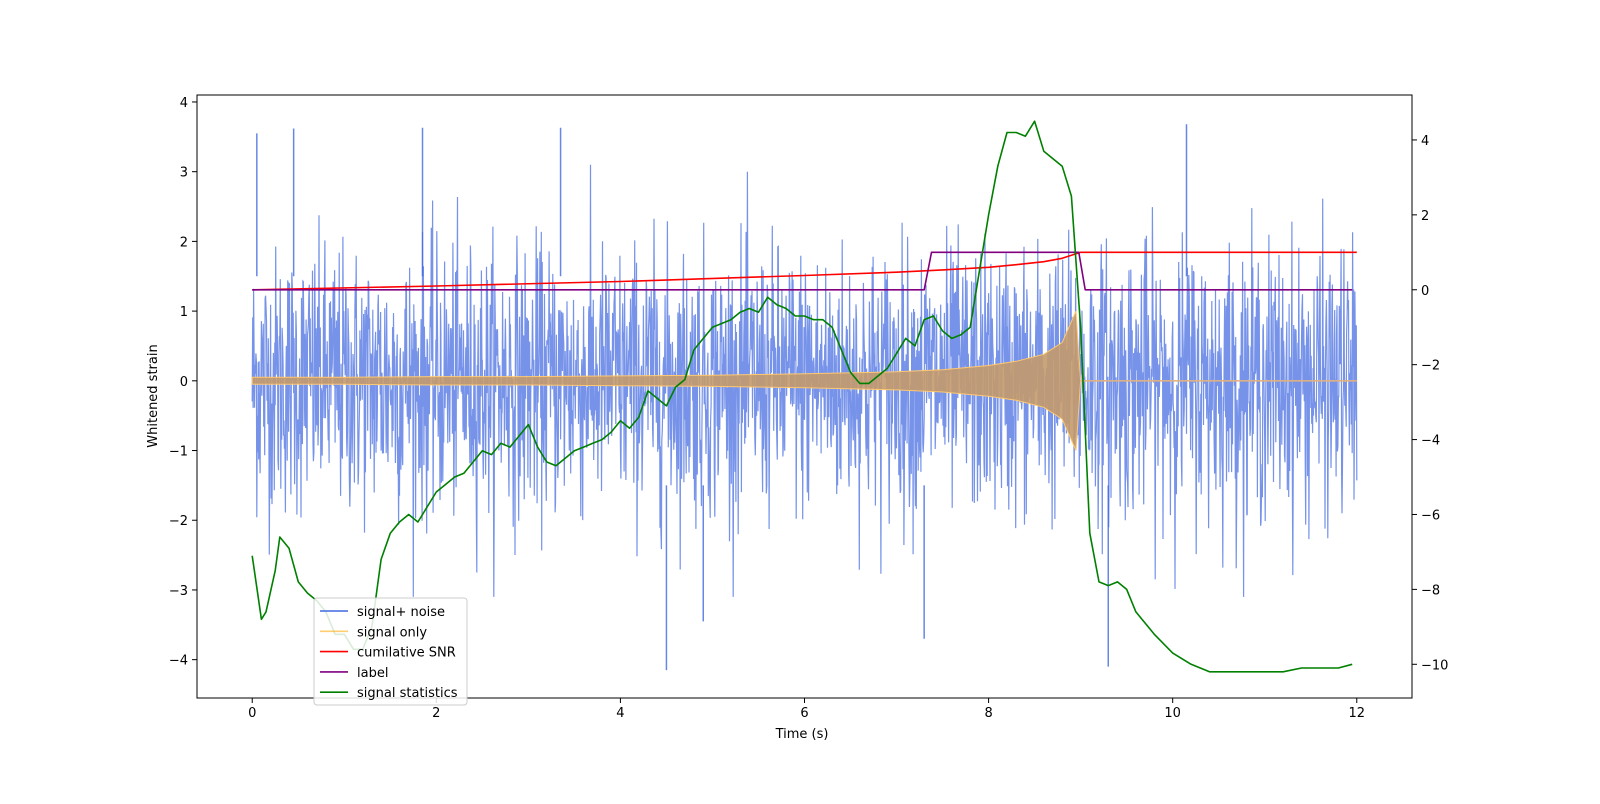 The height and width of the screenshot is (804, 1600). I want to click on y-tick-label: −3, so click(178, 591).